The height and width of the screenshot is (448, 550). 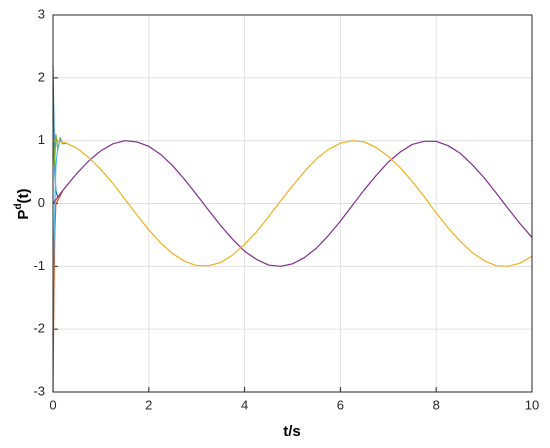 What do you see at coordinates (41, 13) in the screenshot?
I see `y-tick-label: 3` at bounding box center [41, 13].